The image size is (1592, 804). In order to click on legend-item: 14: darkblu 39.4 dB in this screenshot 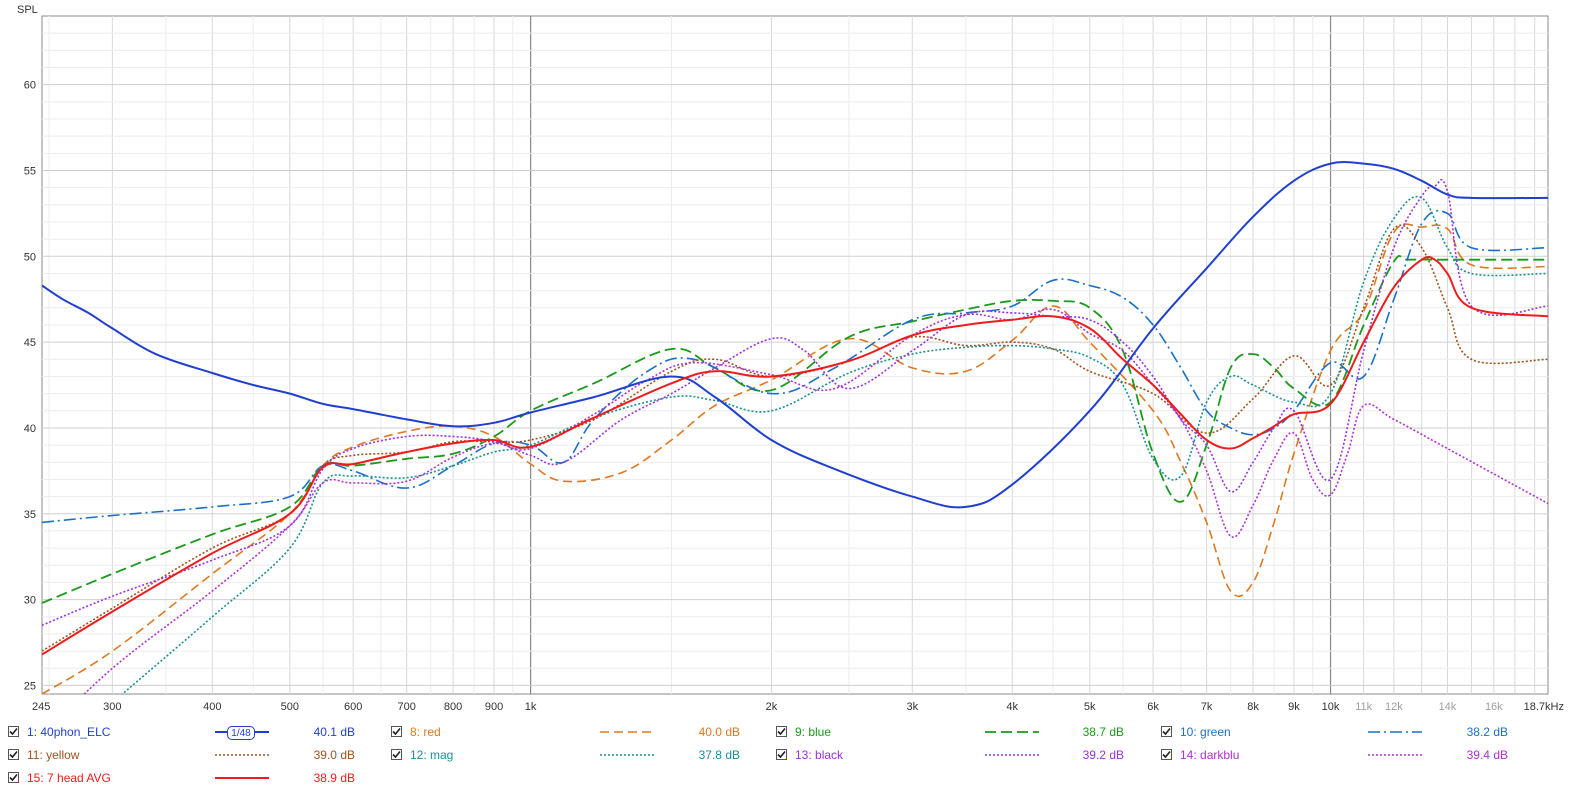, I will do `click(796, 755)`.